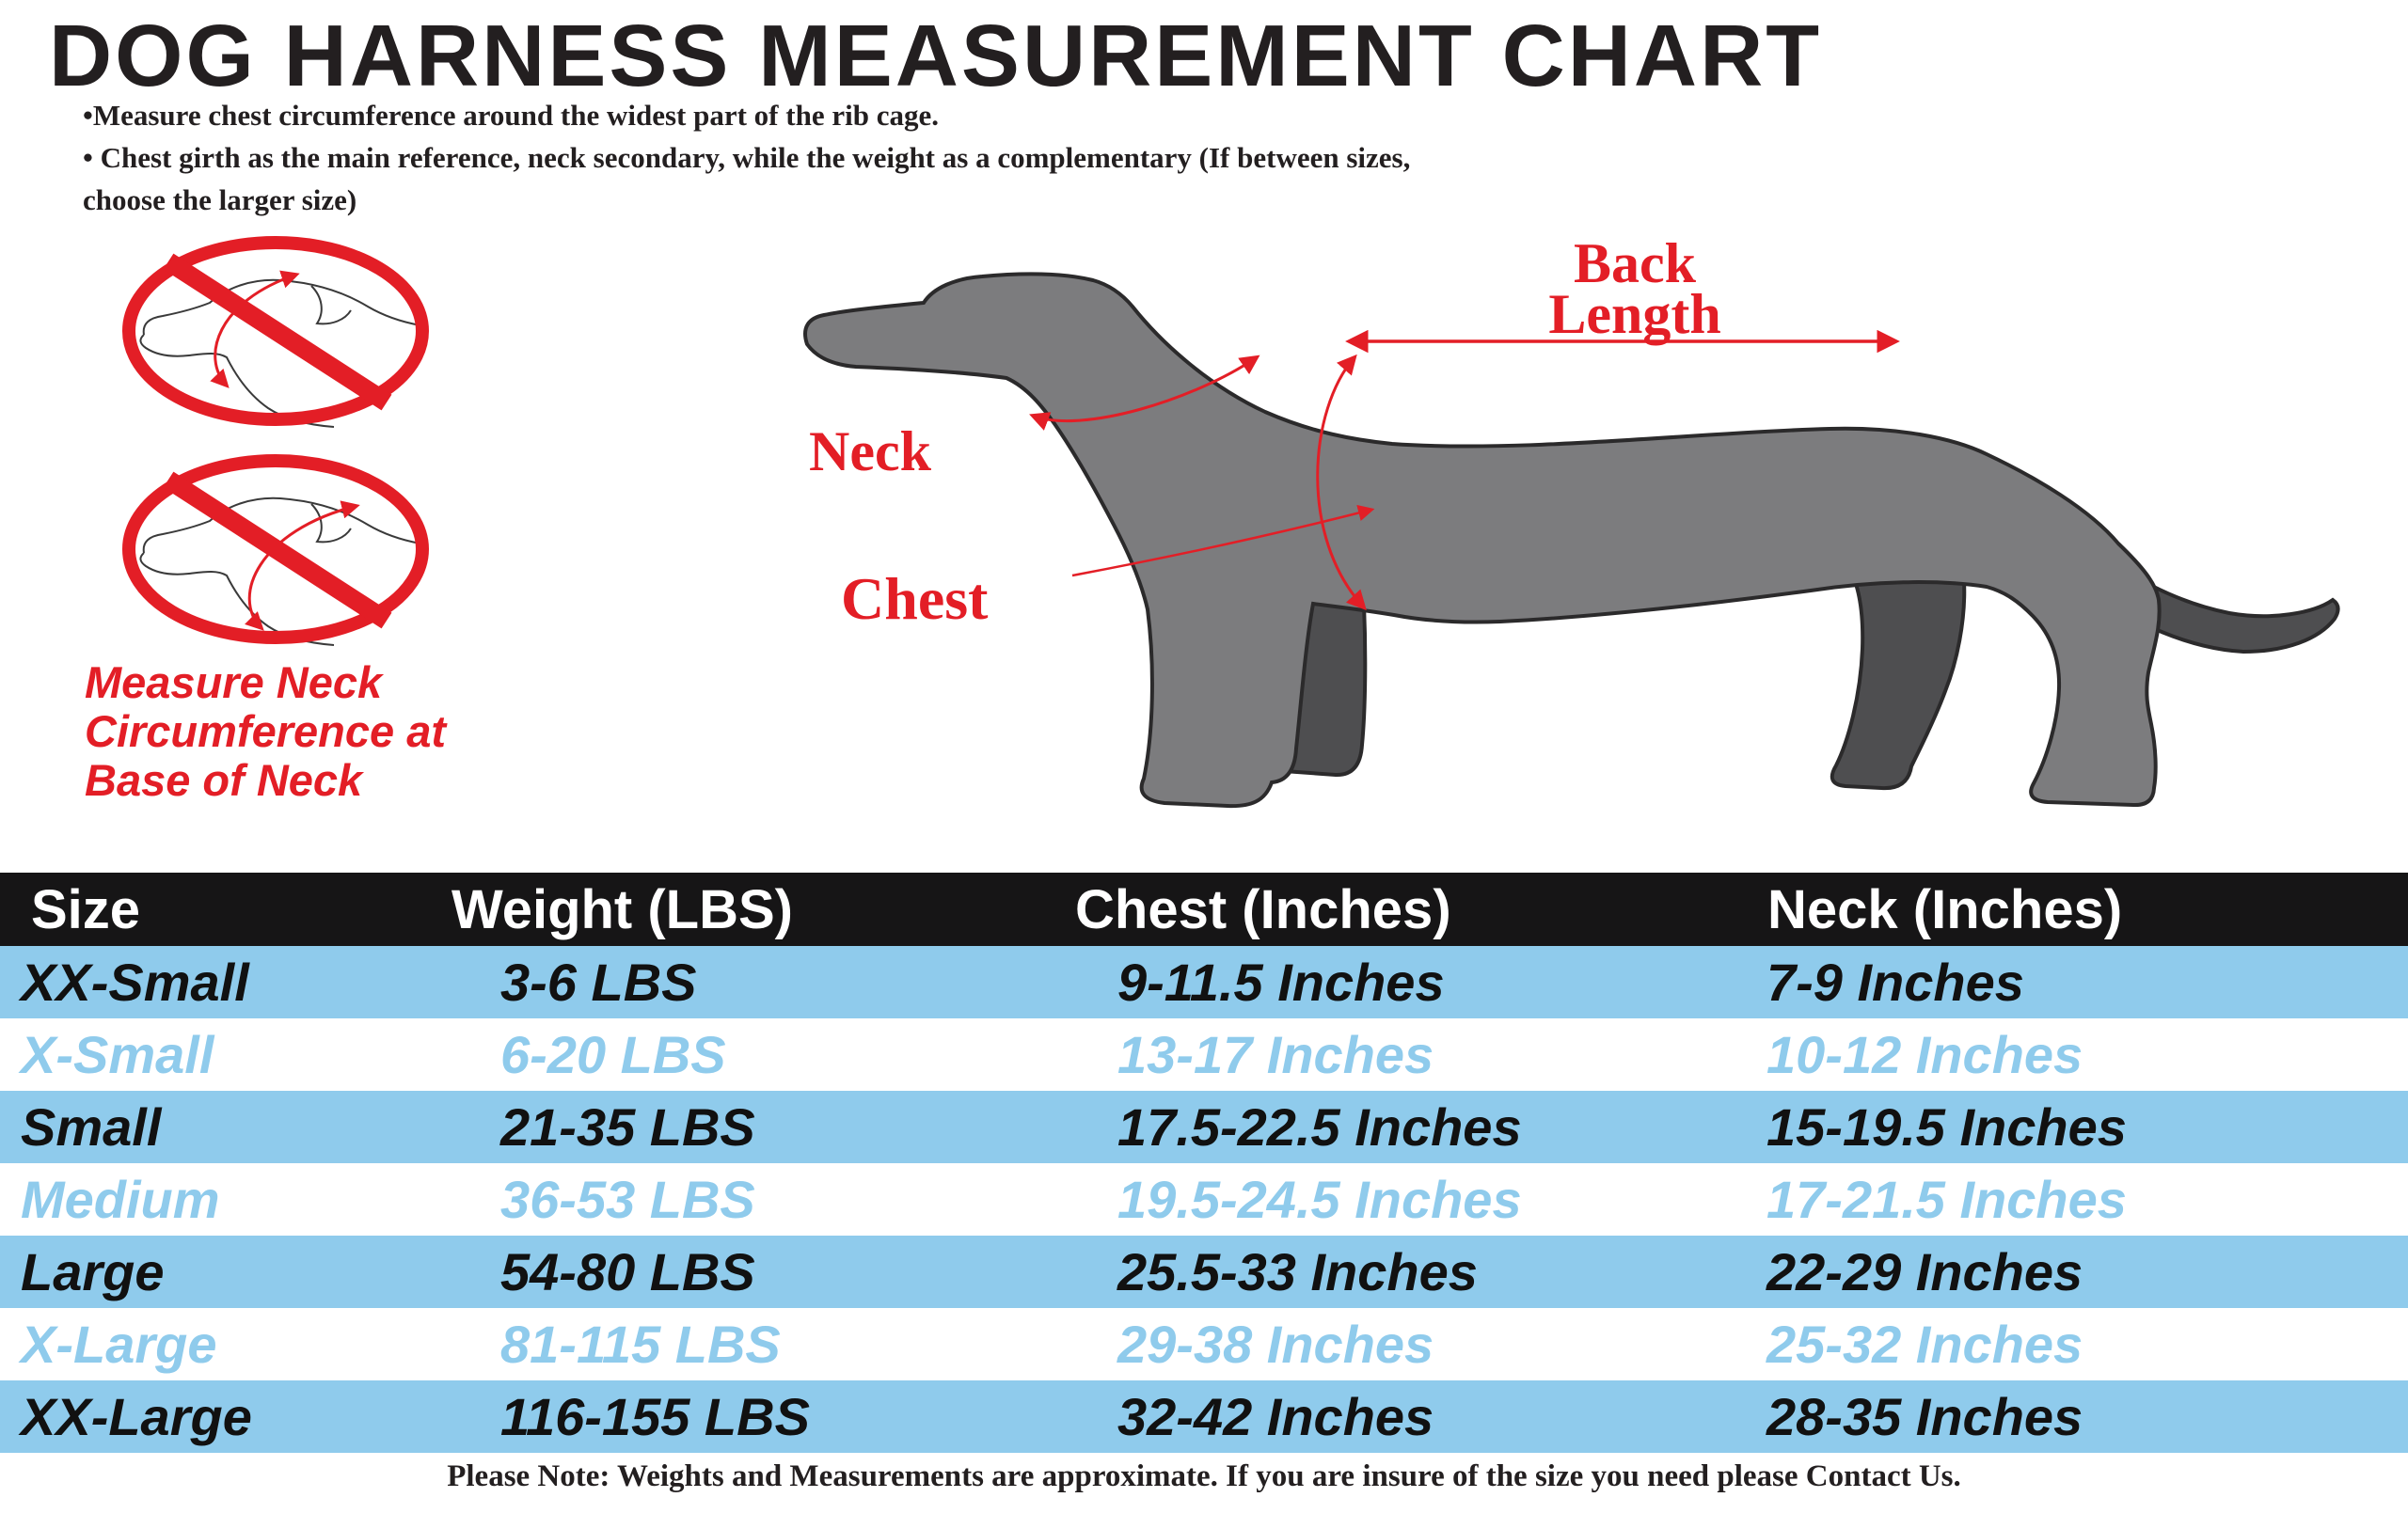 This screenshot has width=2408, height=1529. What do you see at coordinates (1275, 1054) in the screenshot?
I see `cell-chest: 13-17 Inches` at bounding box center [1275, 1054].